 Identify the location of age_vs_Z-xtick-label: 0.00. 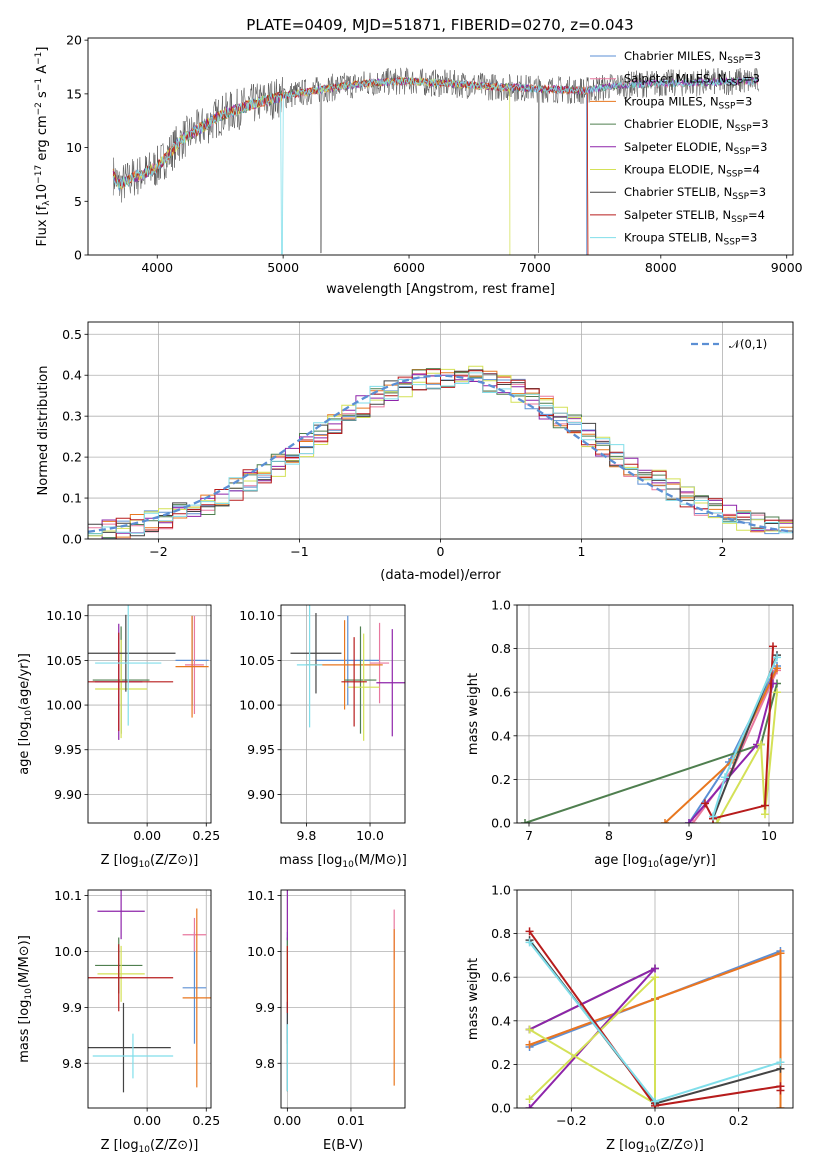
(147, 835).